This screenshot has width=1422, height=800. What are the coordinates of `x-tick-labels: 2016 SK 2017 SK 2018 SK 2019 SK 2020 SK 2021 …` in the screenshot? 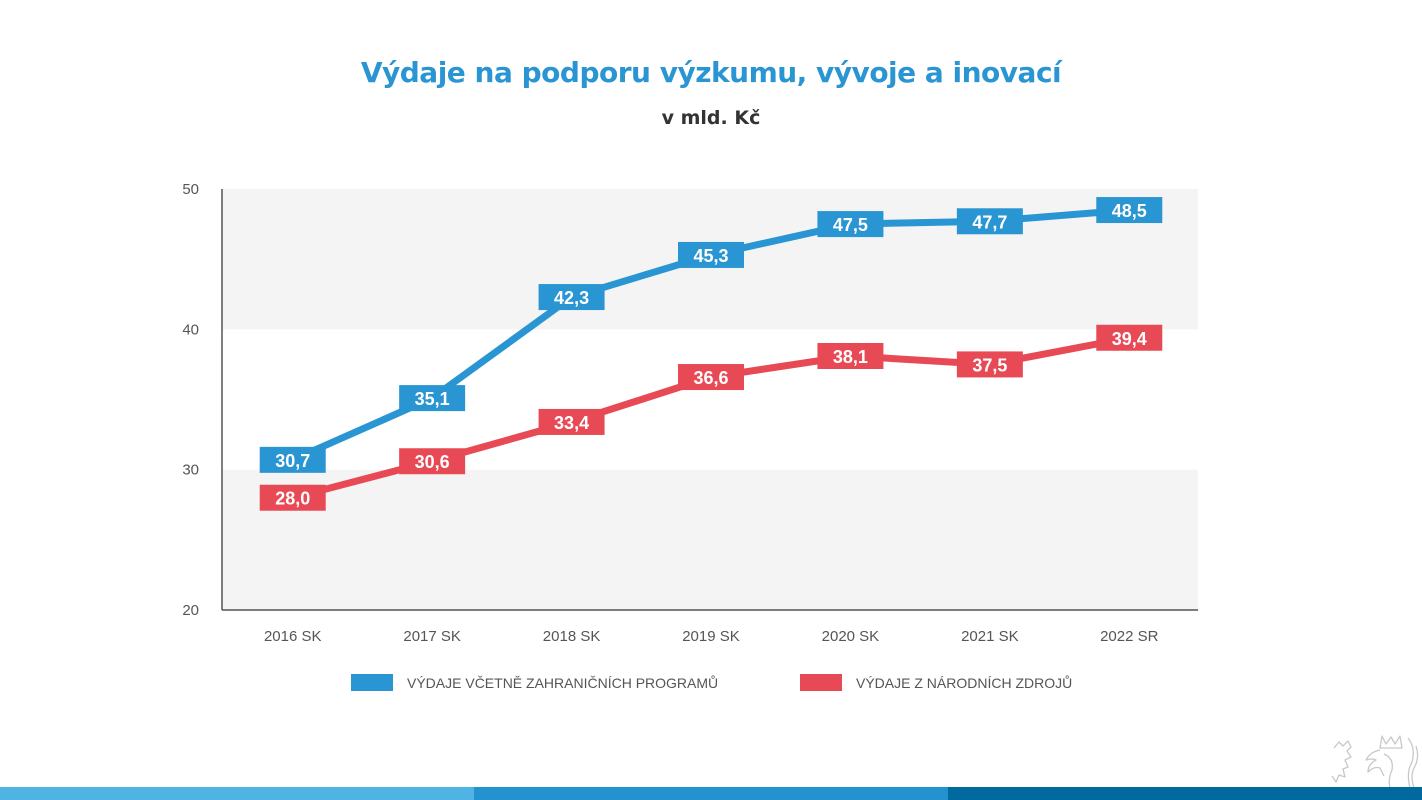 It's located at (711, 636).